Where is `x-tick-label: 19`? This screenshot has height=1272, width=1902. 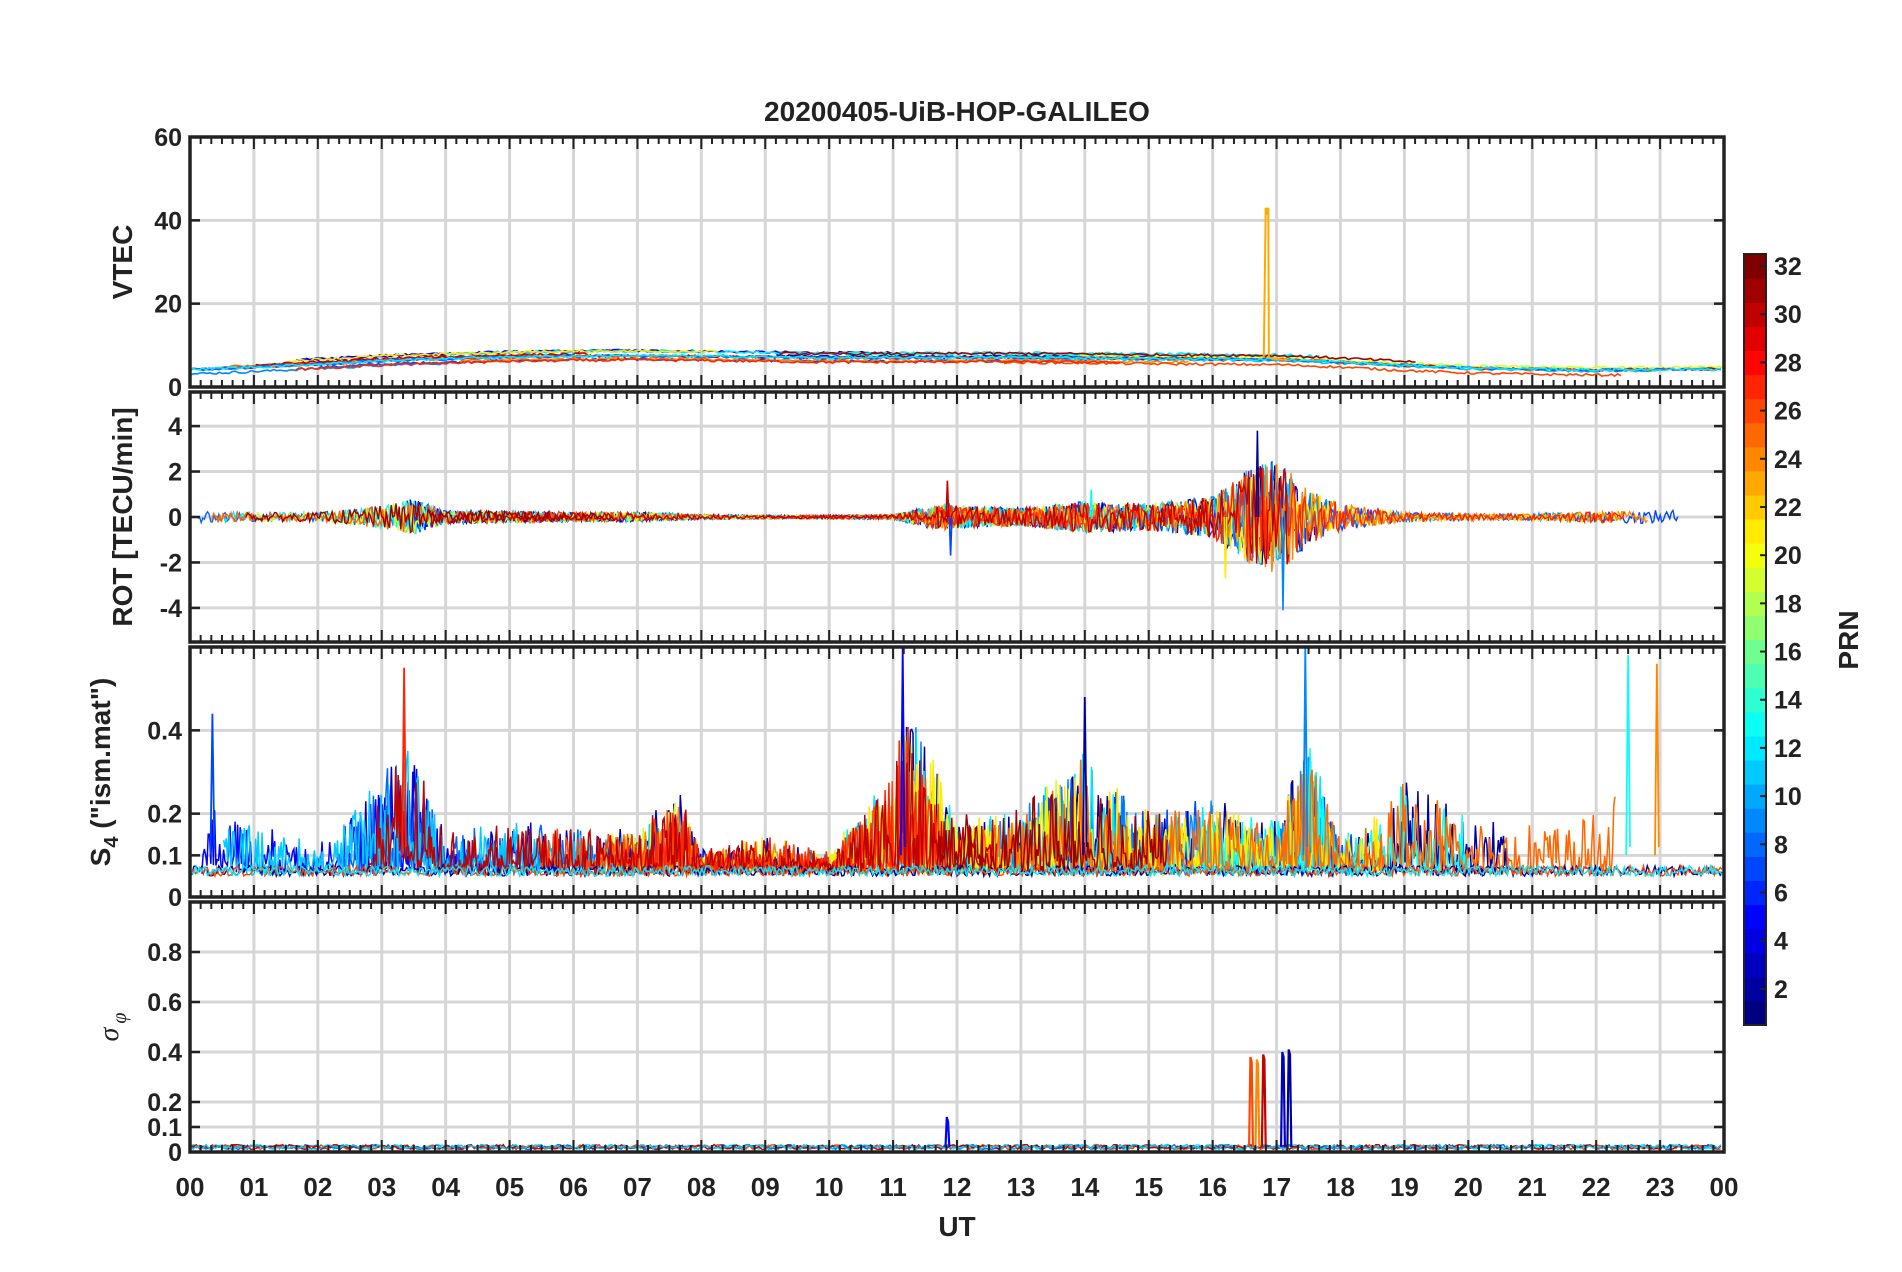
x-tick-label: 19 is located at coordinates (1404, 1187).